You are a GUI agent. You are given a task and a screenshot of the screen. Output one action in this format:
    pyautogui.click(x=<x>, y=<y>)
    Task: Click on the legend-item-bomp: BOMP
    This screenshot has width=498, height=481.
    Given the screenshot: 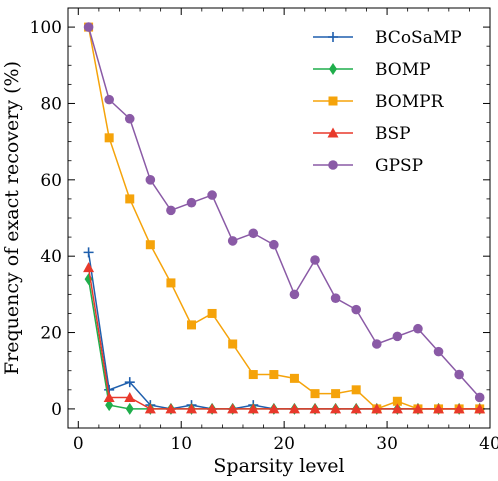 What is the action you would take?
    pyautogui.click(x=372, y=70)
    